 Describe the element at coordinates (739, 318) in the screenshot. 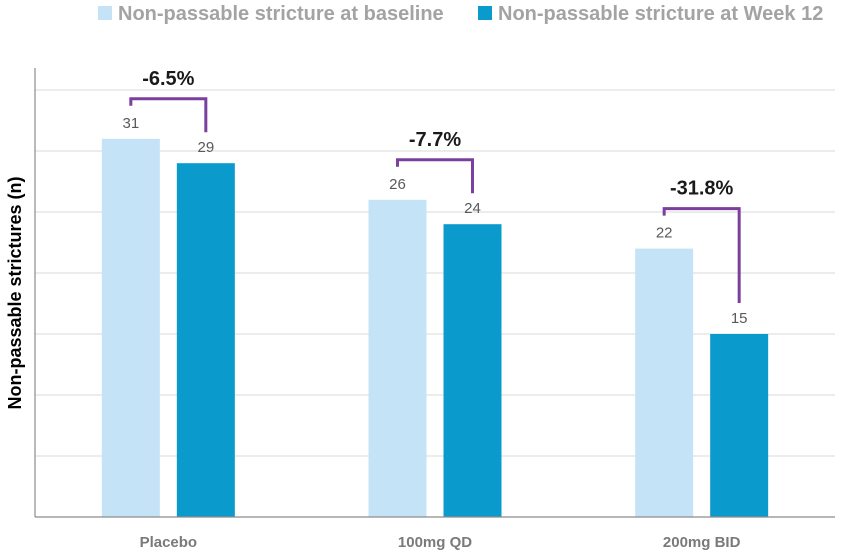

I see `data-label: 15` at that location.